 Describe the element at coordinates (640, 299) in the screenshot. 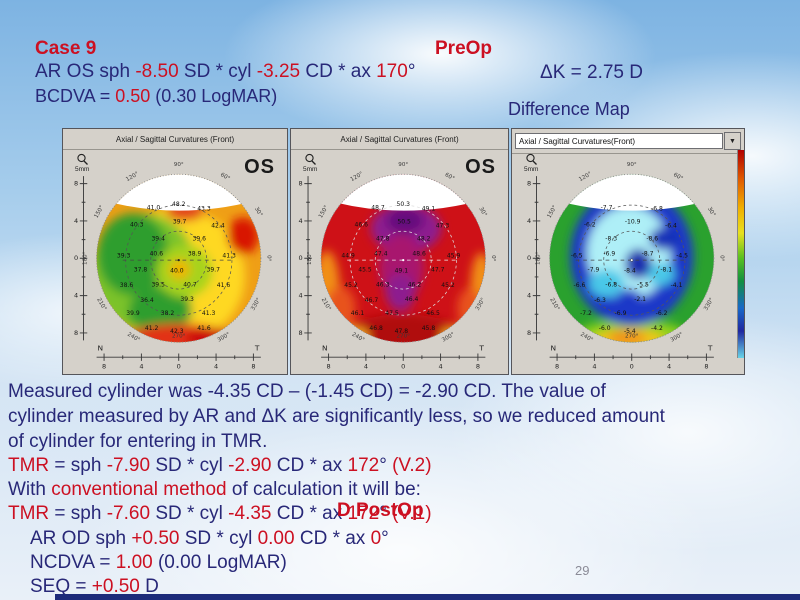

I see `svg-text: -2.1` at that location.